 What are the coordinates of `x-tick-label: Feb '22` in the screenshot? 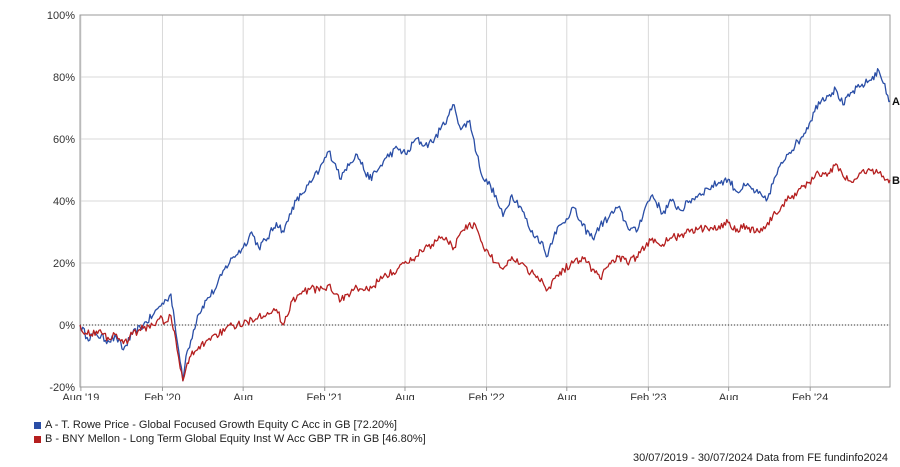 It's located at (486, 396).